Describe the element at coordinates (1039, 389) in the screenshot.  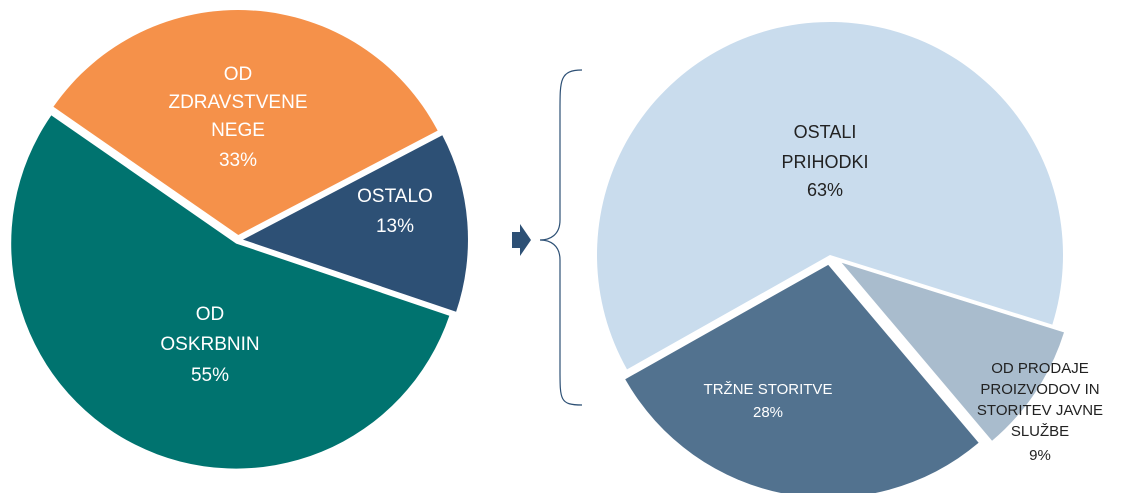
I see `slice-label: PROIZVODOV IN` at that location.